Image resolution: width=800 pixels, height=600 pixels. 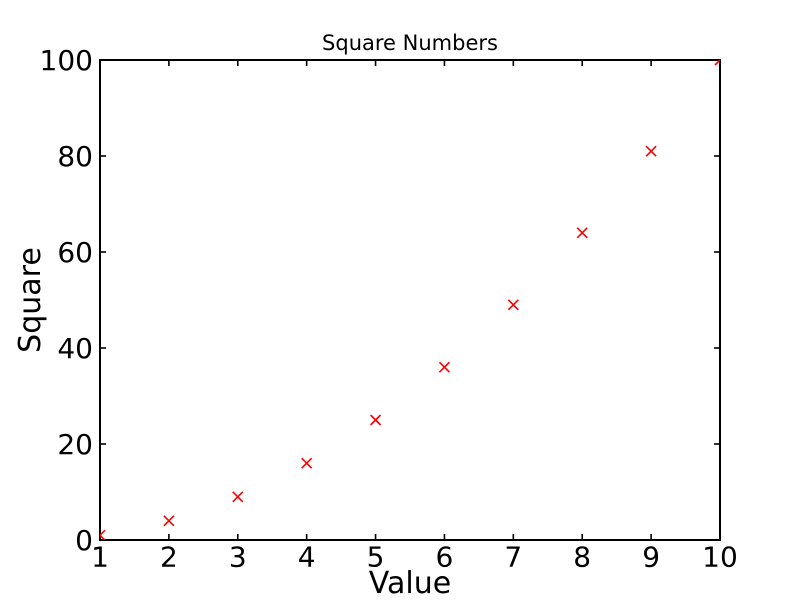 I want to click on x-tick-label: 9, so click(x=651, y=557).